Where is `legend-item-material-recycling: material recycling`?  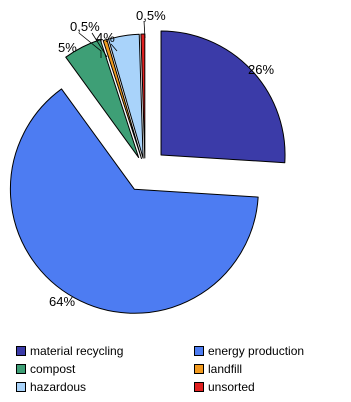 legend-item-material-recycling: material recycling is located at coordinates (105, 350).